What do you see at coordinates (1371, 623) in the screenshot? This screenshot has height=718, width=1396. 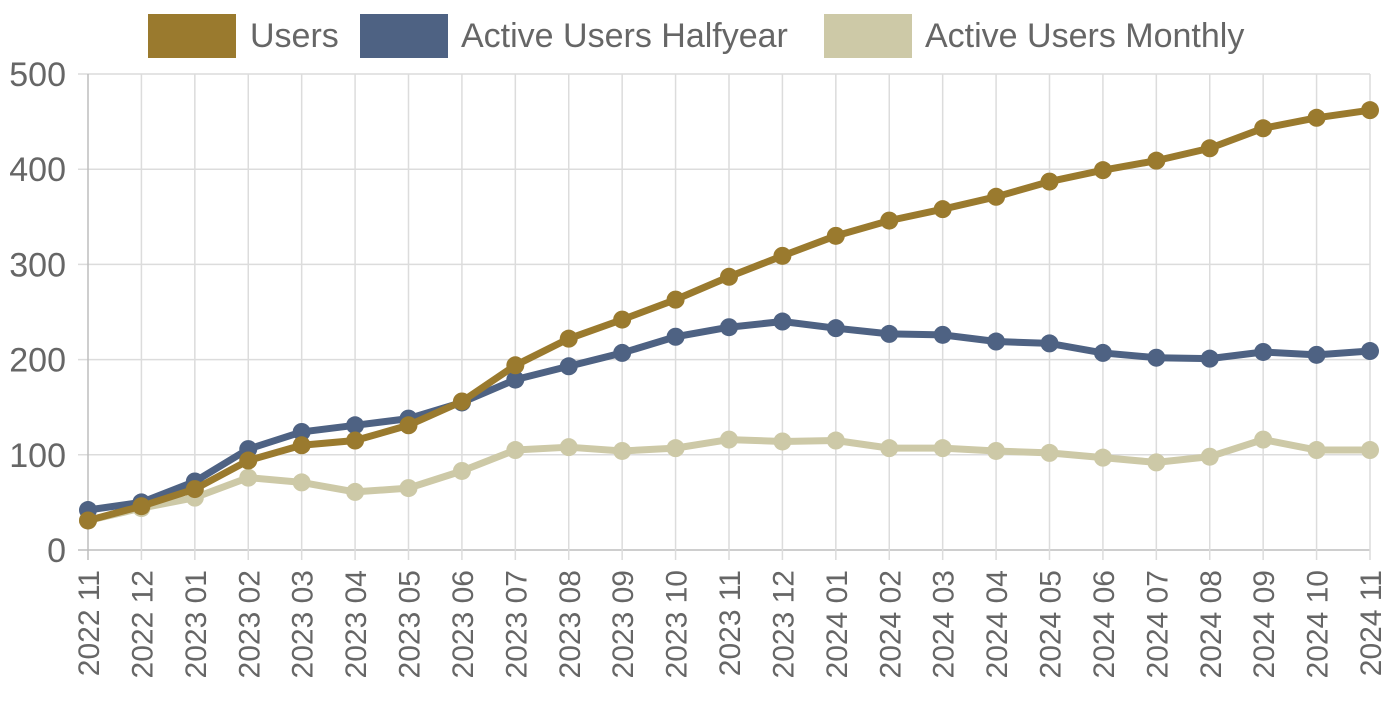 I see `x-tick-label: 2024 11` at bounding box center [1371, 623].